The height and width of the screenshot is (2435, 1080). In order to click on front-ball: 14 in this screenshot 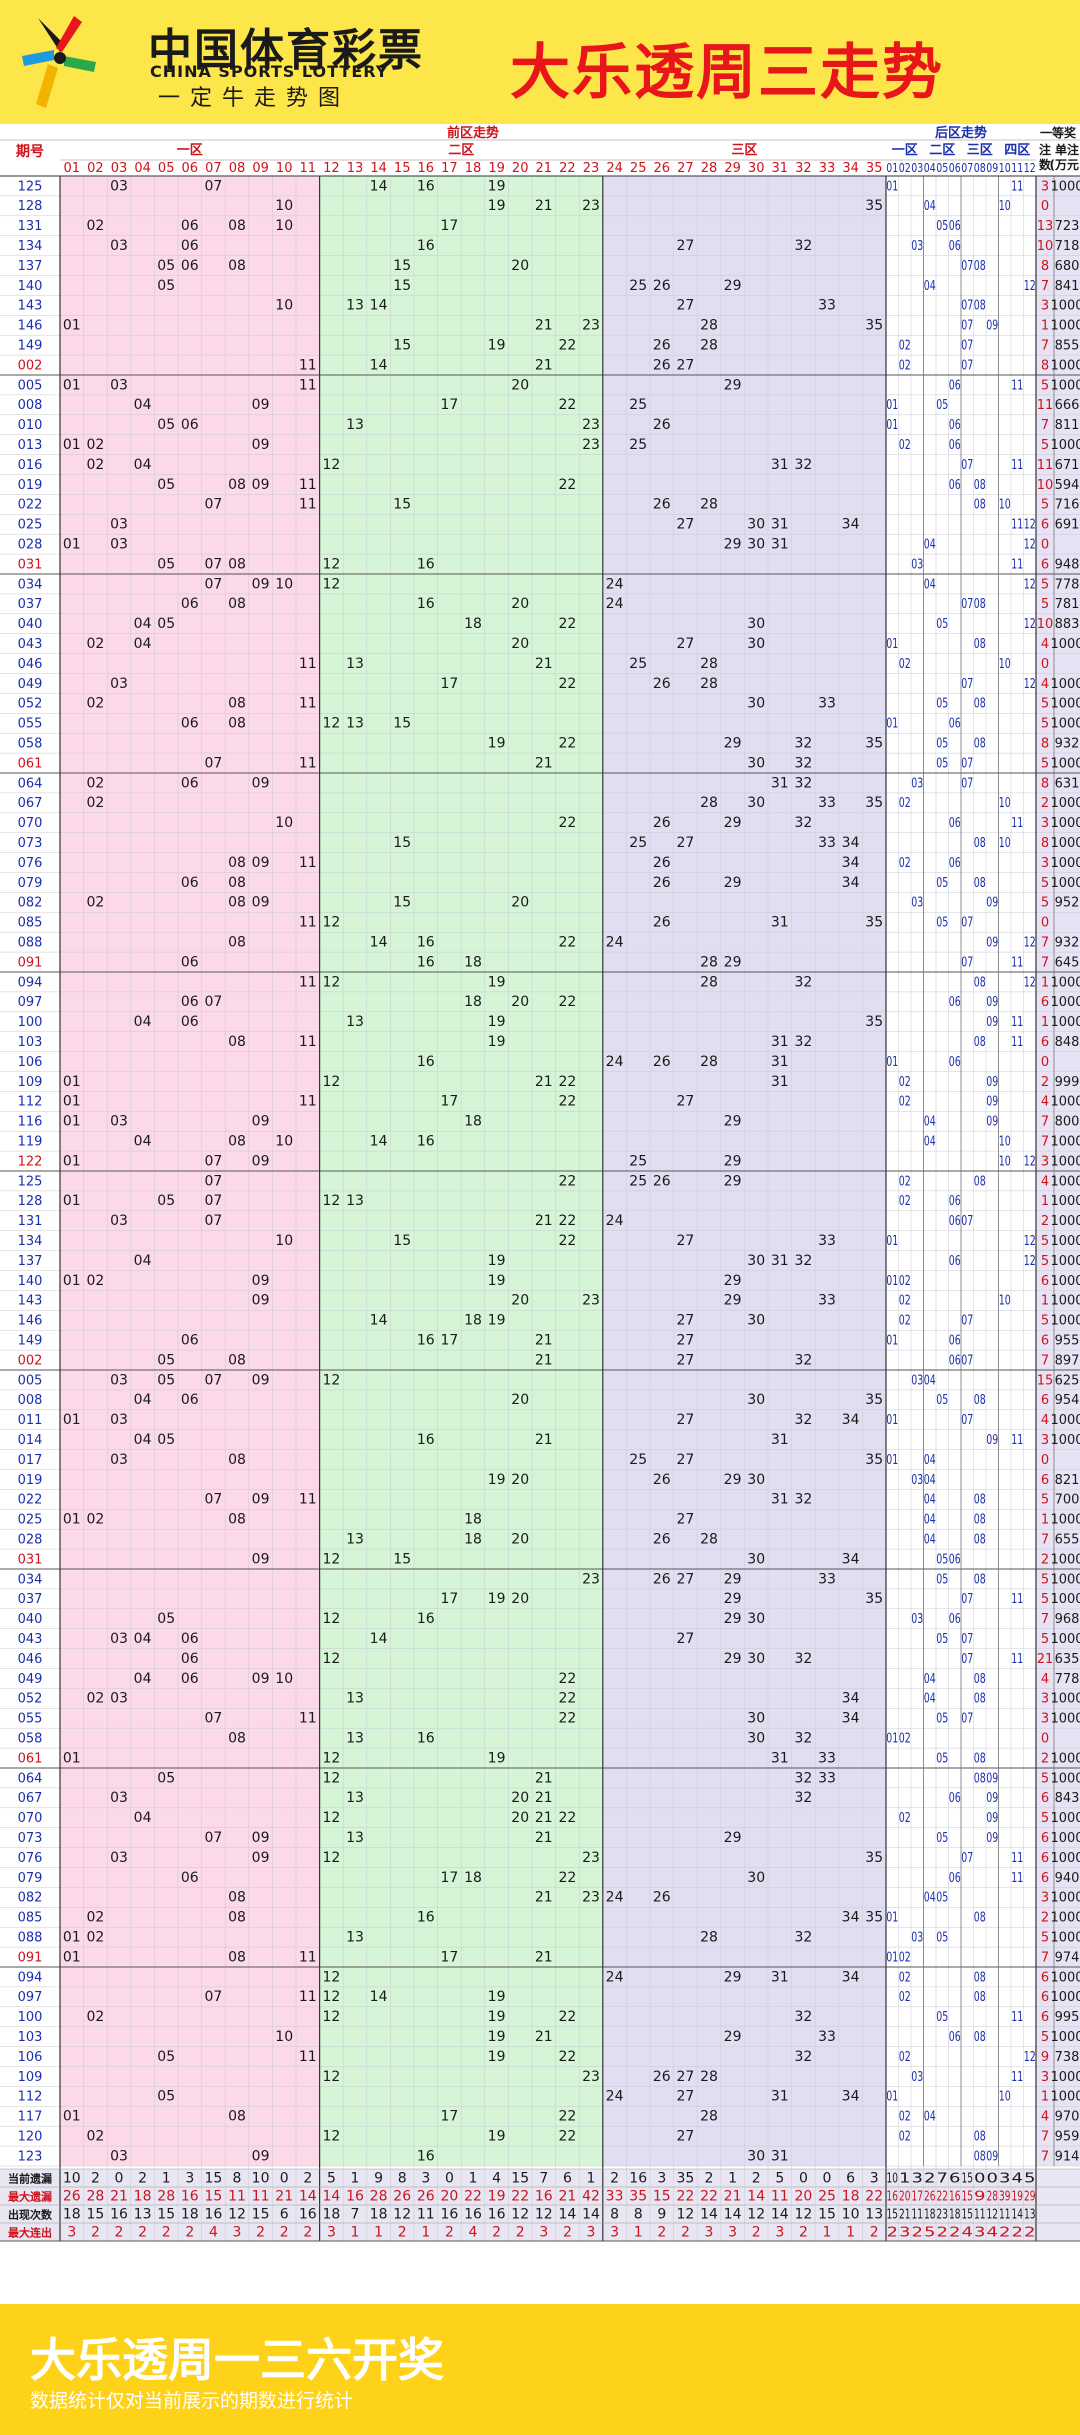, I will do `click(379, 1142)`.